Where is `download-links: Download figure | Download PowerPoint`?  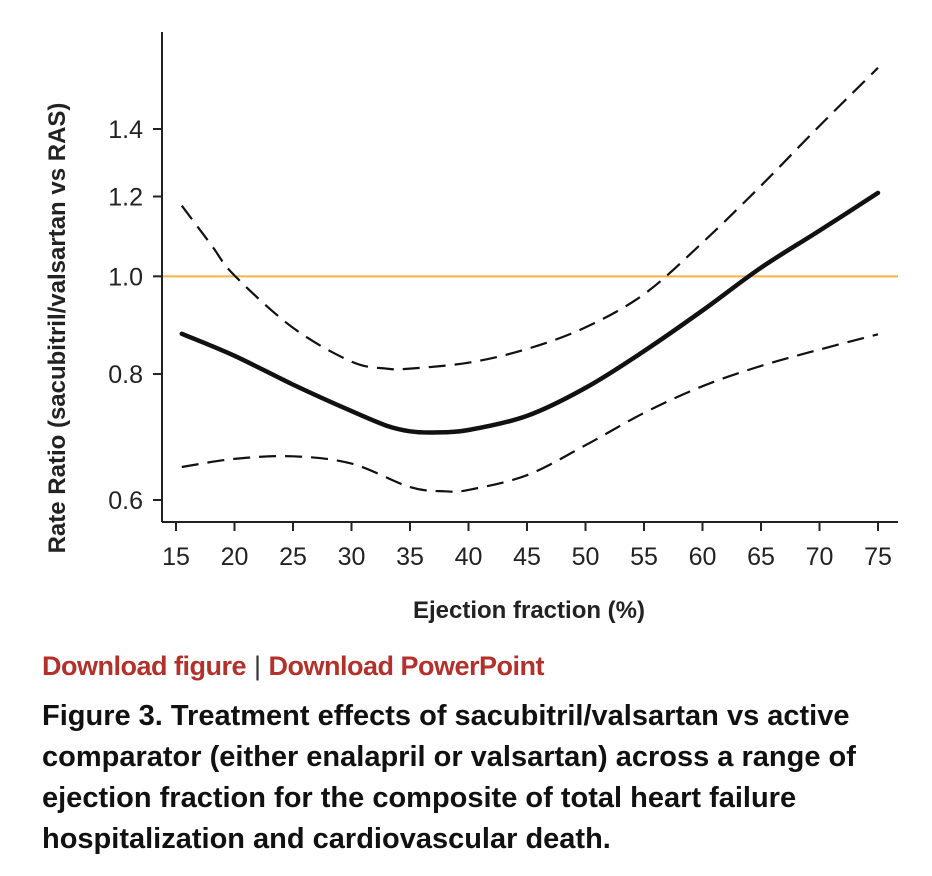 download-links: Download figure | Download PowerPoint is located at coordinates (293, 666).